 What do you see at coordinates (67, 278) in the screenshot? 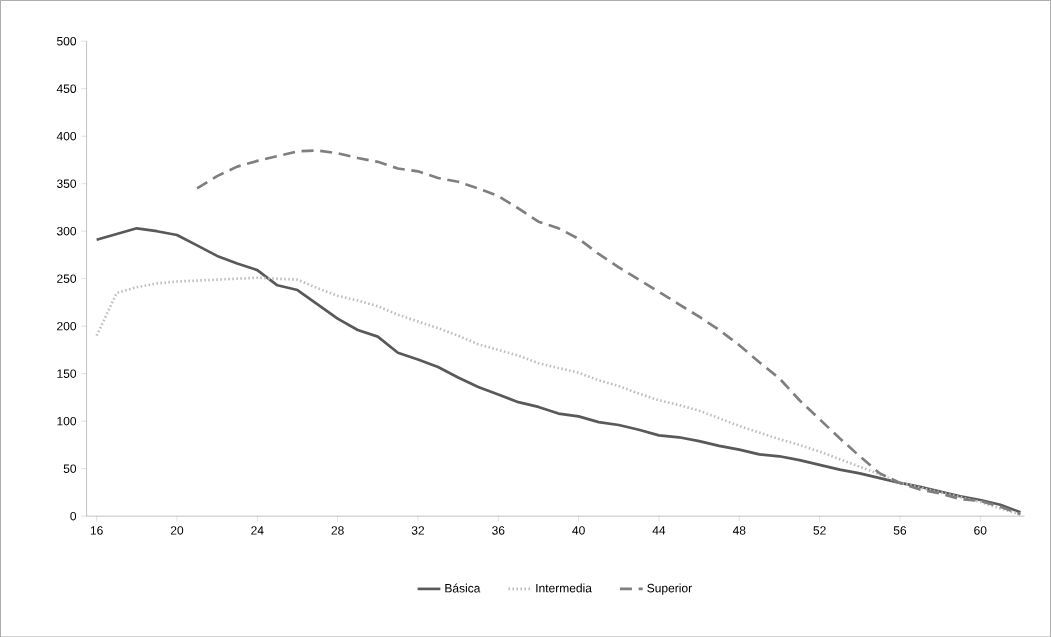
I see `y-tick-label: 250` at bounding box center [67, 278].